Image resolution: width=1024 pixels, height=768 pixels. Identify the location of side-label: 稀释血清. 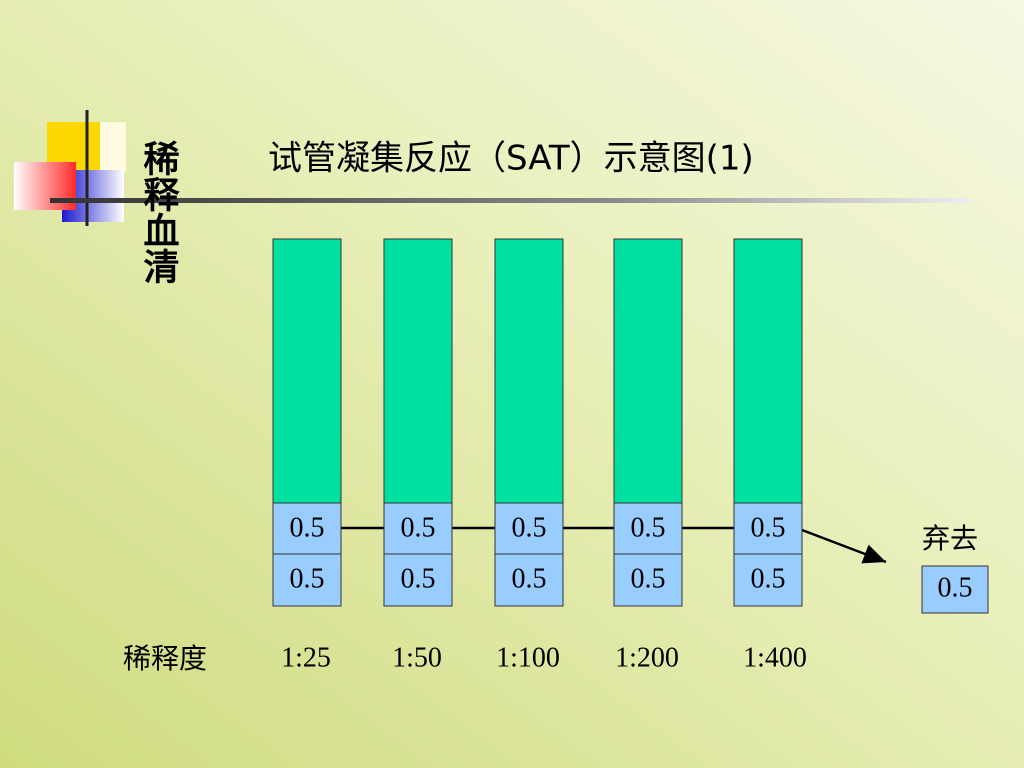
(159, 212).